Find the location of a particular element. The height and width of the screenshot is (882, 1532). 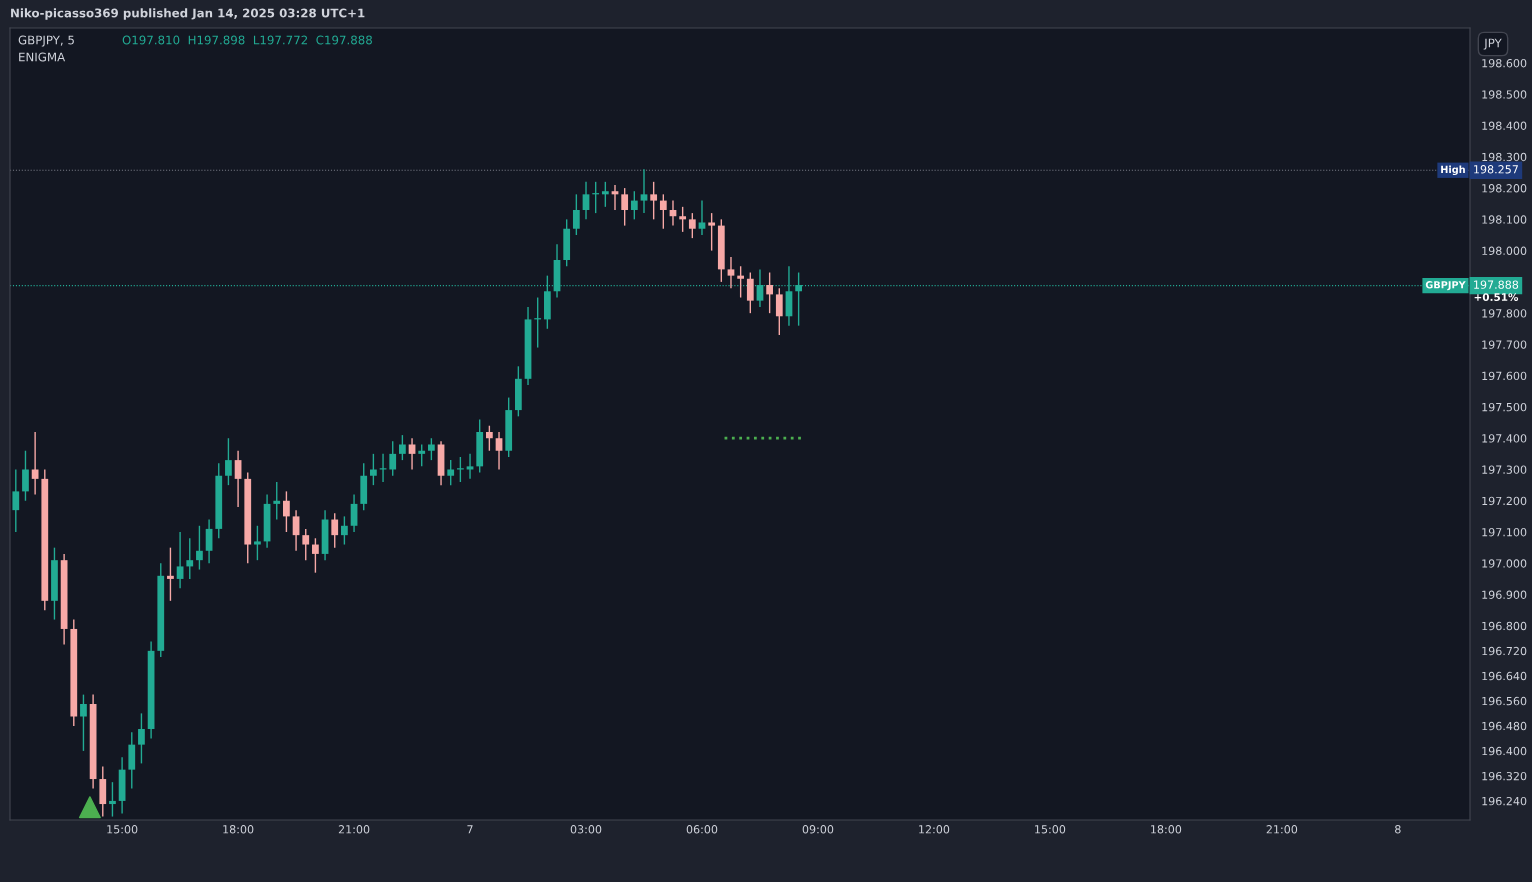

y-axis-title: JPY is located at coordinates (1492, 44).